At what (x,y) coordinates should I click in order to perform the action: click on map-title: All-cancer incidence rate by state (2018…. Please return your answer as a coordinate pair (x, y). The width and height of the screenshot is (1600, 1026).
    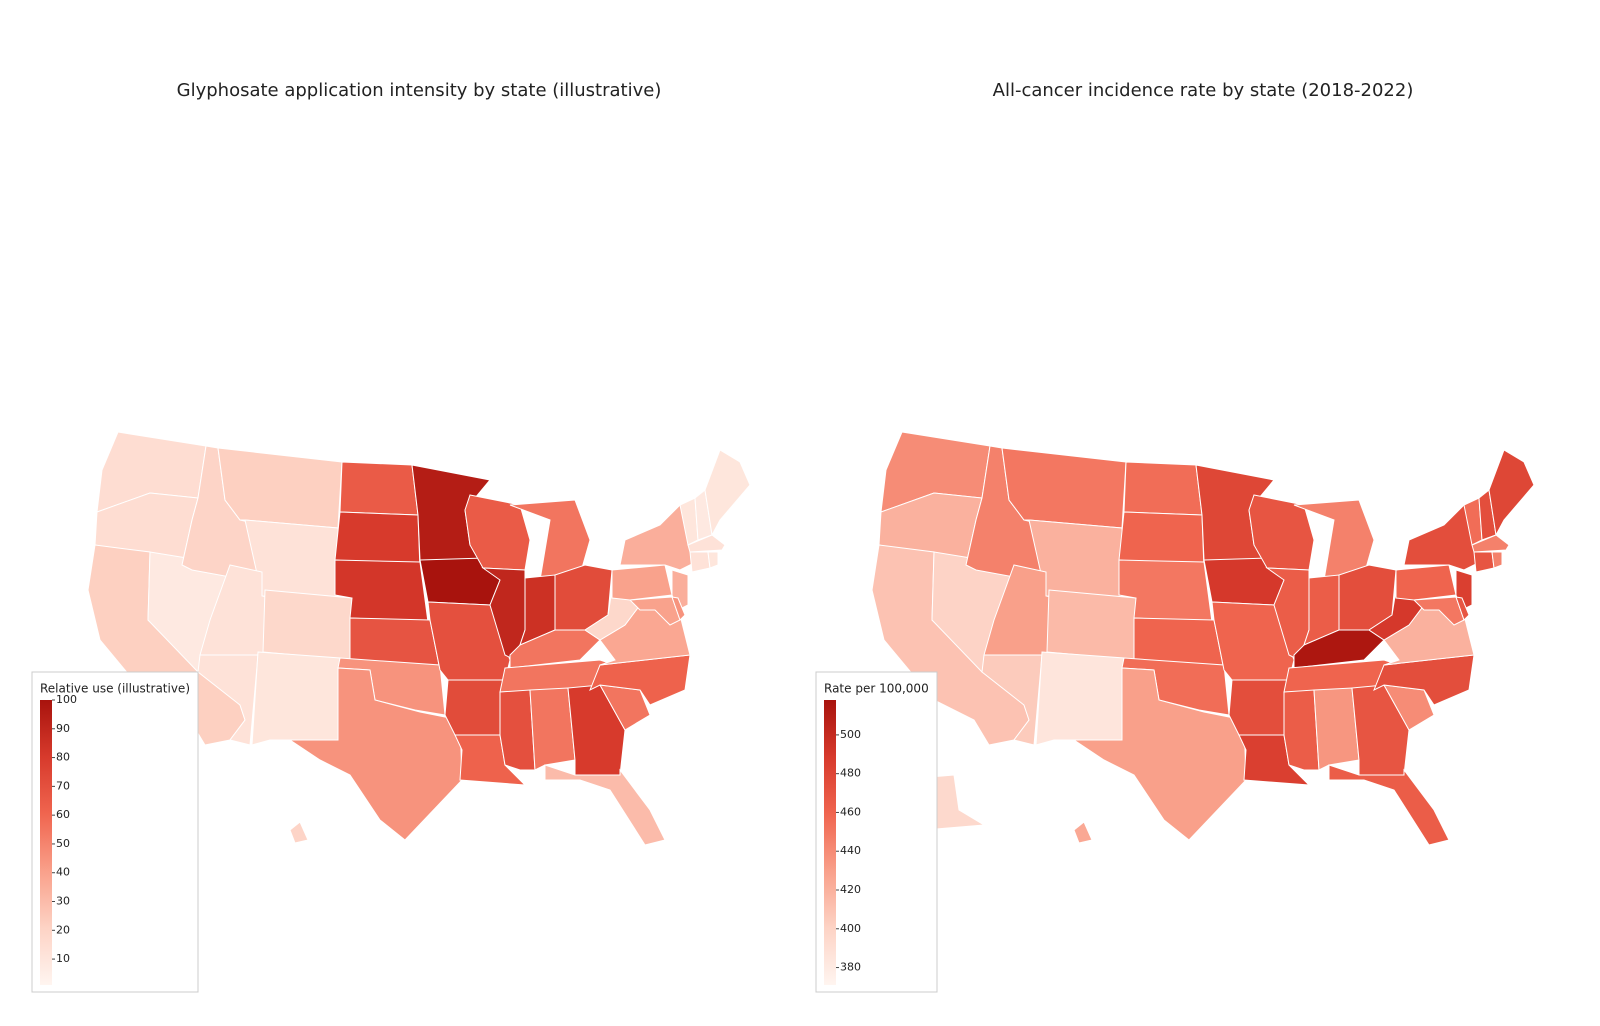
    Looking at the image, I should click on (1203, 90).